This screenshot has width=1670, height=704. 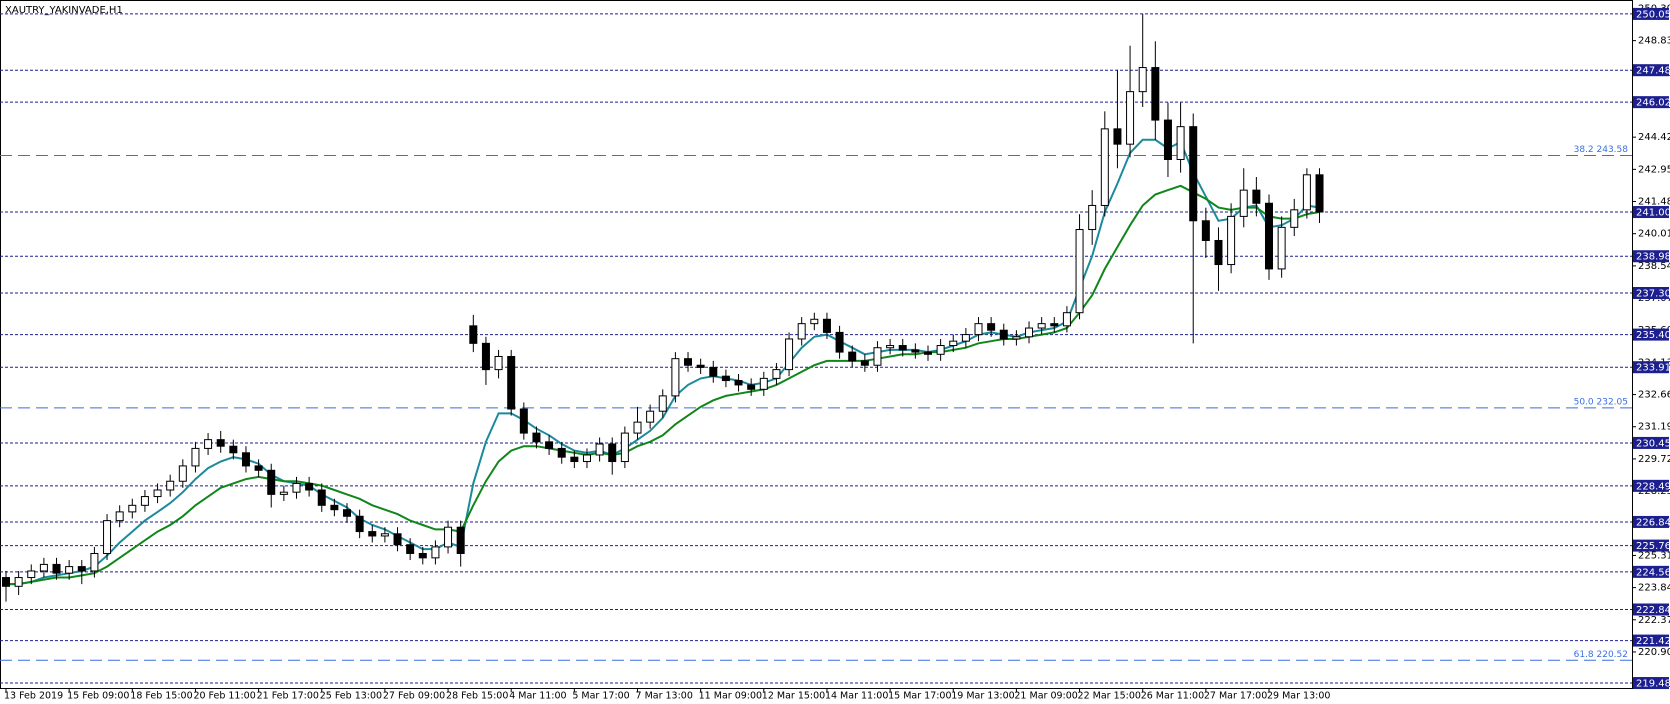 I want to click on y-tick-label: 242.95, so click(x=1654, y=169).